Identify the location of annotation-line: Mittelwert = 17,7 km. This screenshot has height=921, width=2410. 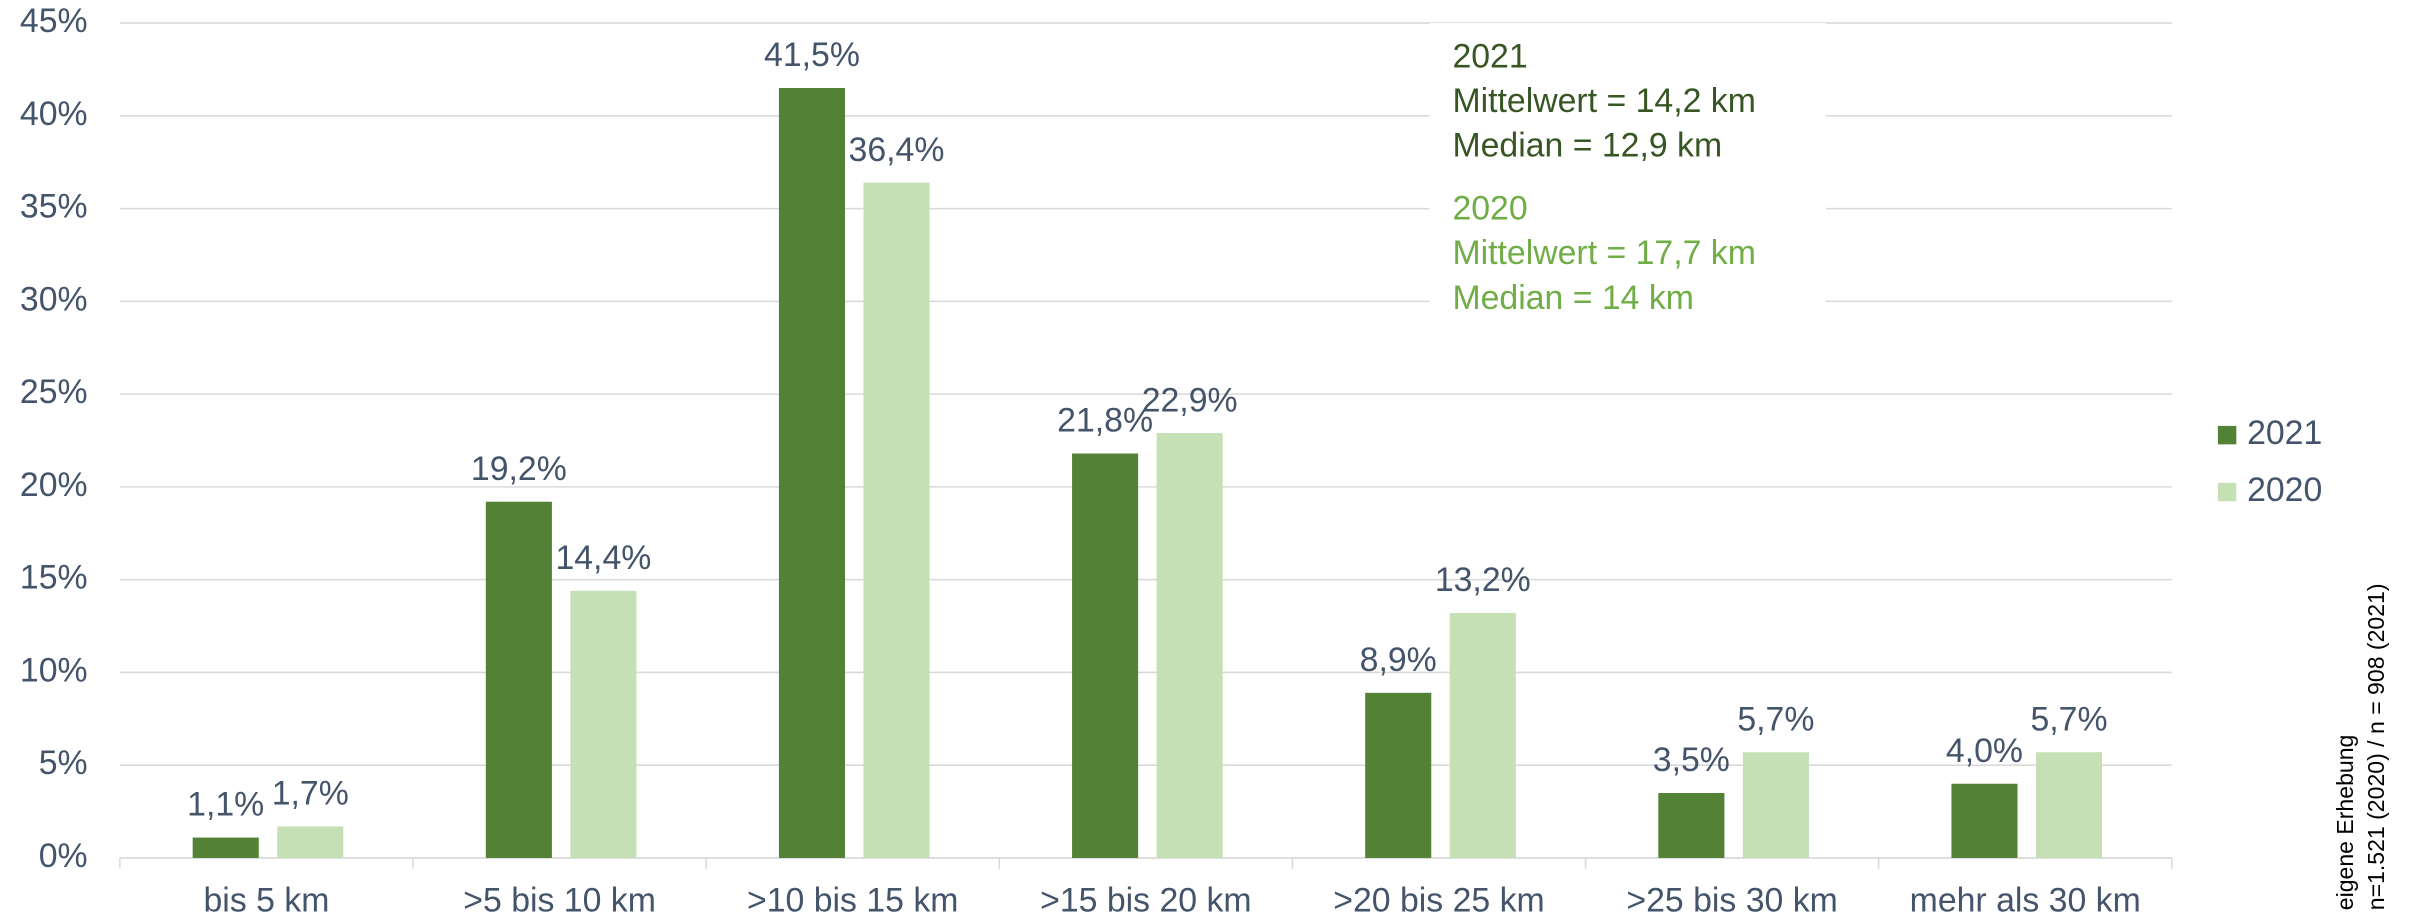
(1603, 253).